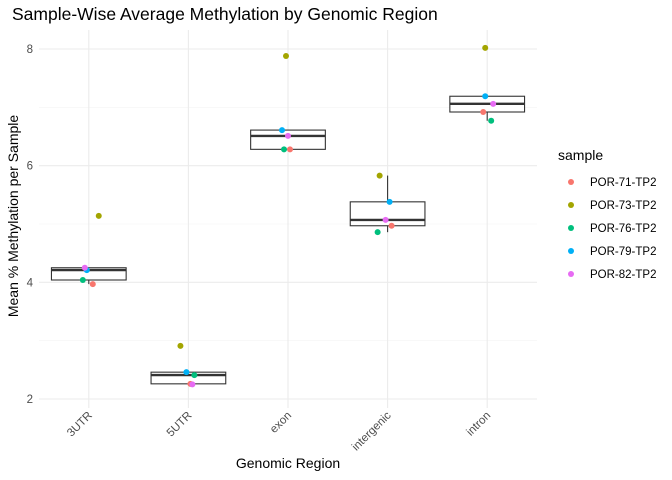 This screenshot has width=672, height=480. Describe the element at coordinates (186, 372) in the screenshot. I see `point-POR-79-TP2-5UTR` at that location.